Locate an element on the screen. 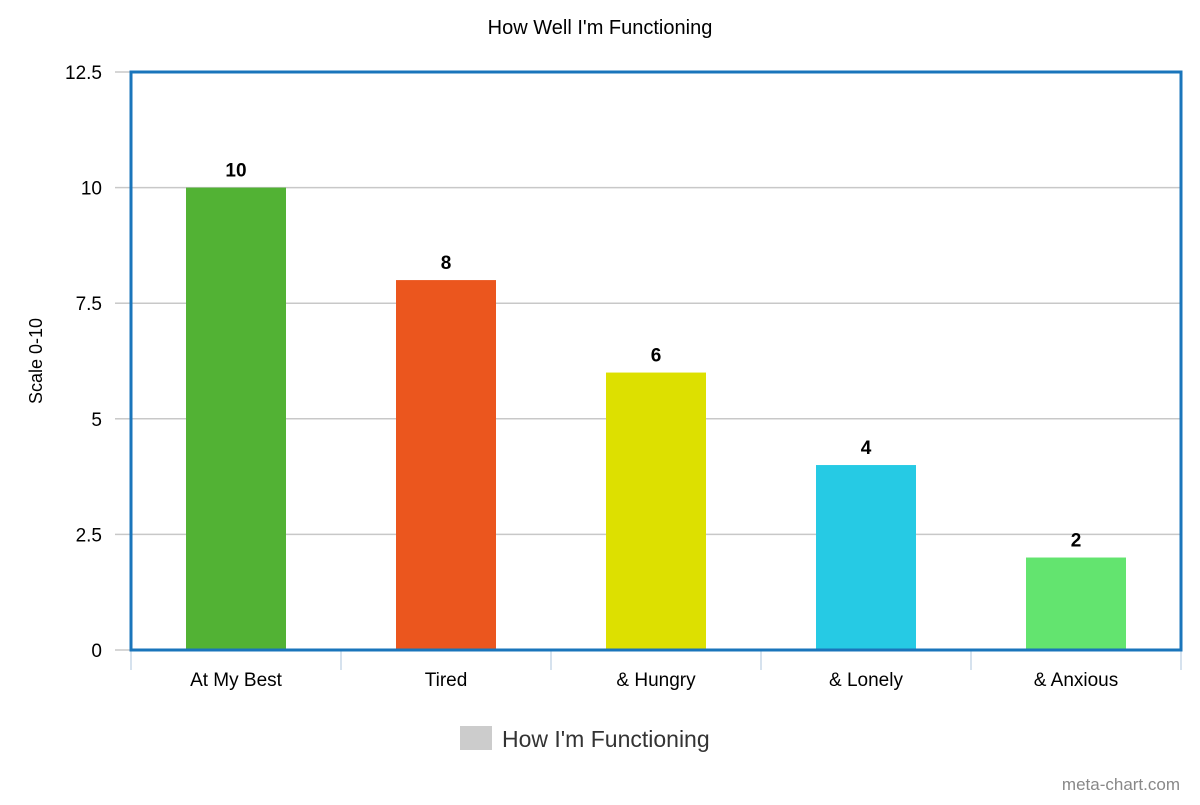  x-tick-label: Tired is located at coordinates (446, 680).